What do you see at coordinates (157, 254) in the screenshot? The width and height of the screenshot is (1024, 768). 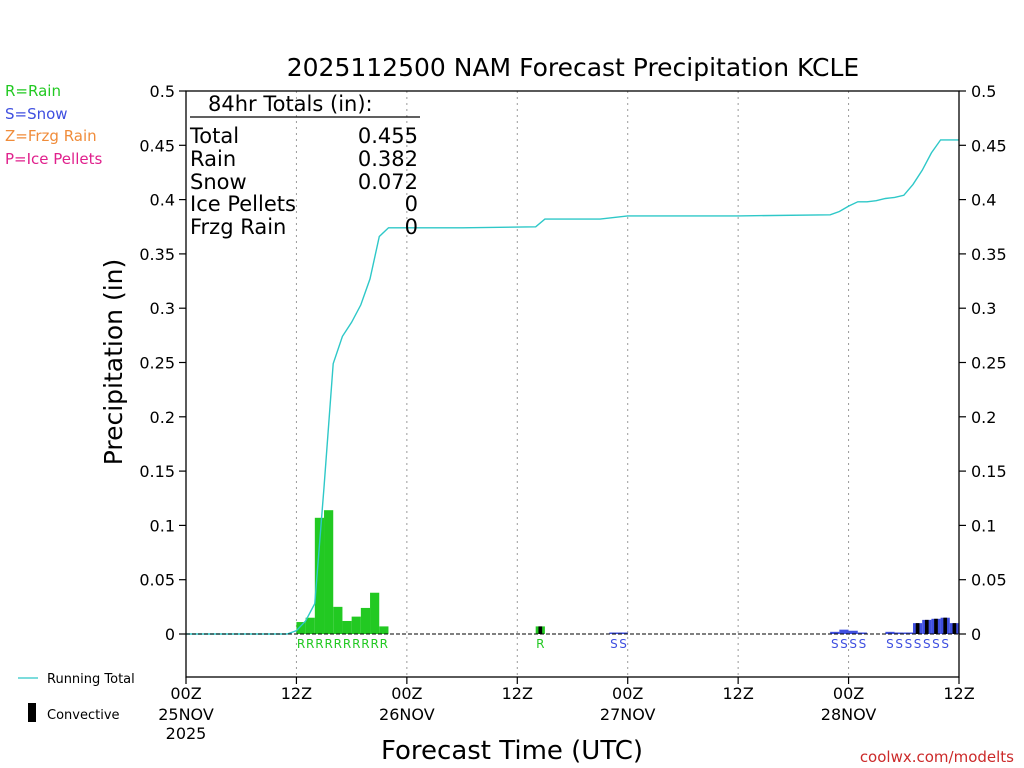 I see `ytick-label-left-7: 0.35` at bounding box center [157, 254].